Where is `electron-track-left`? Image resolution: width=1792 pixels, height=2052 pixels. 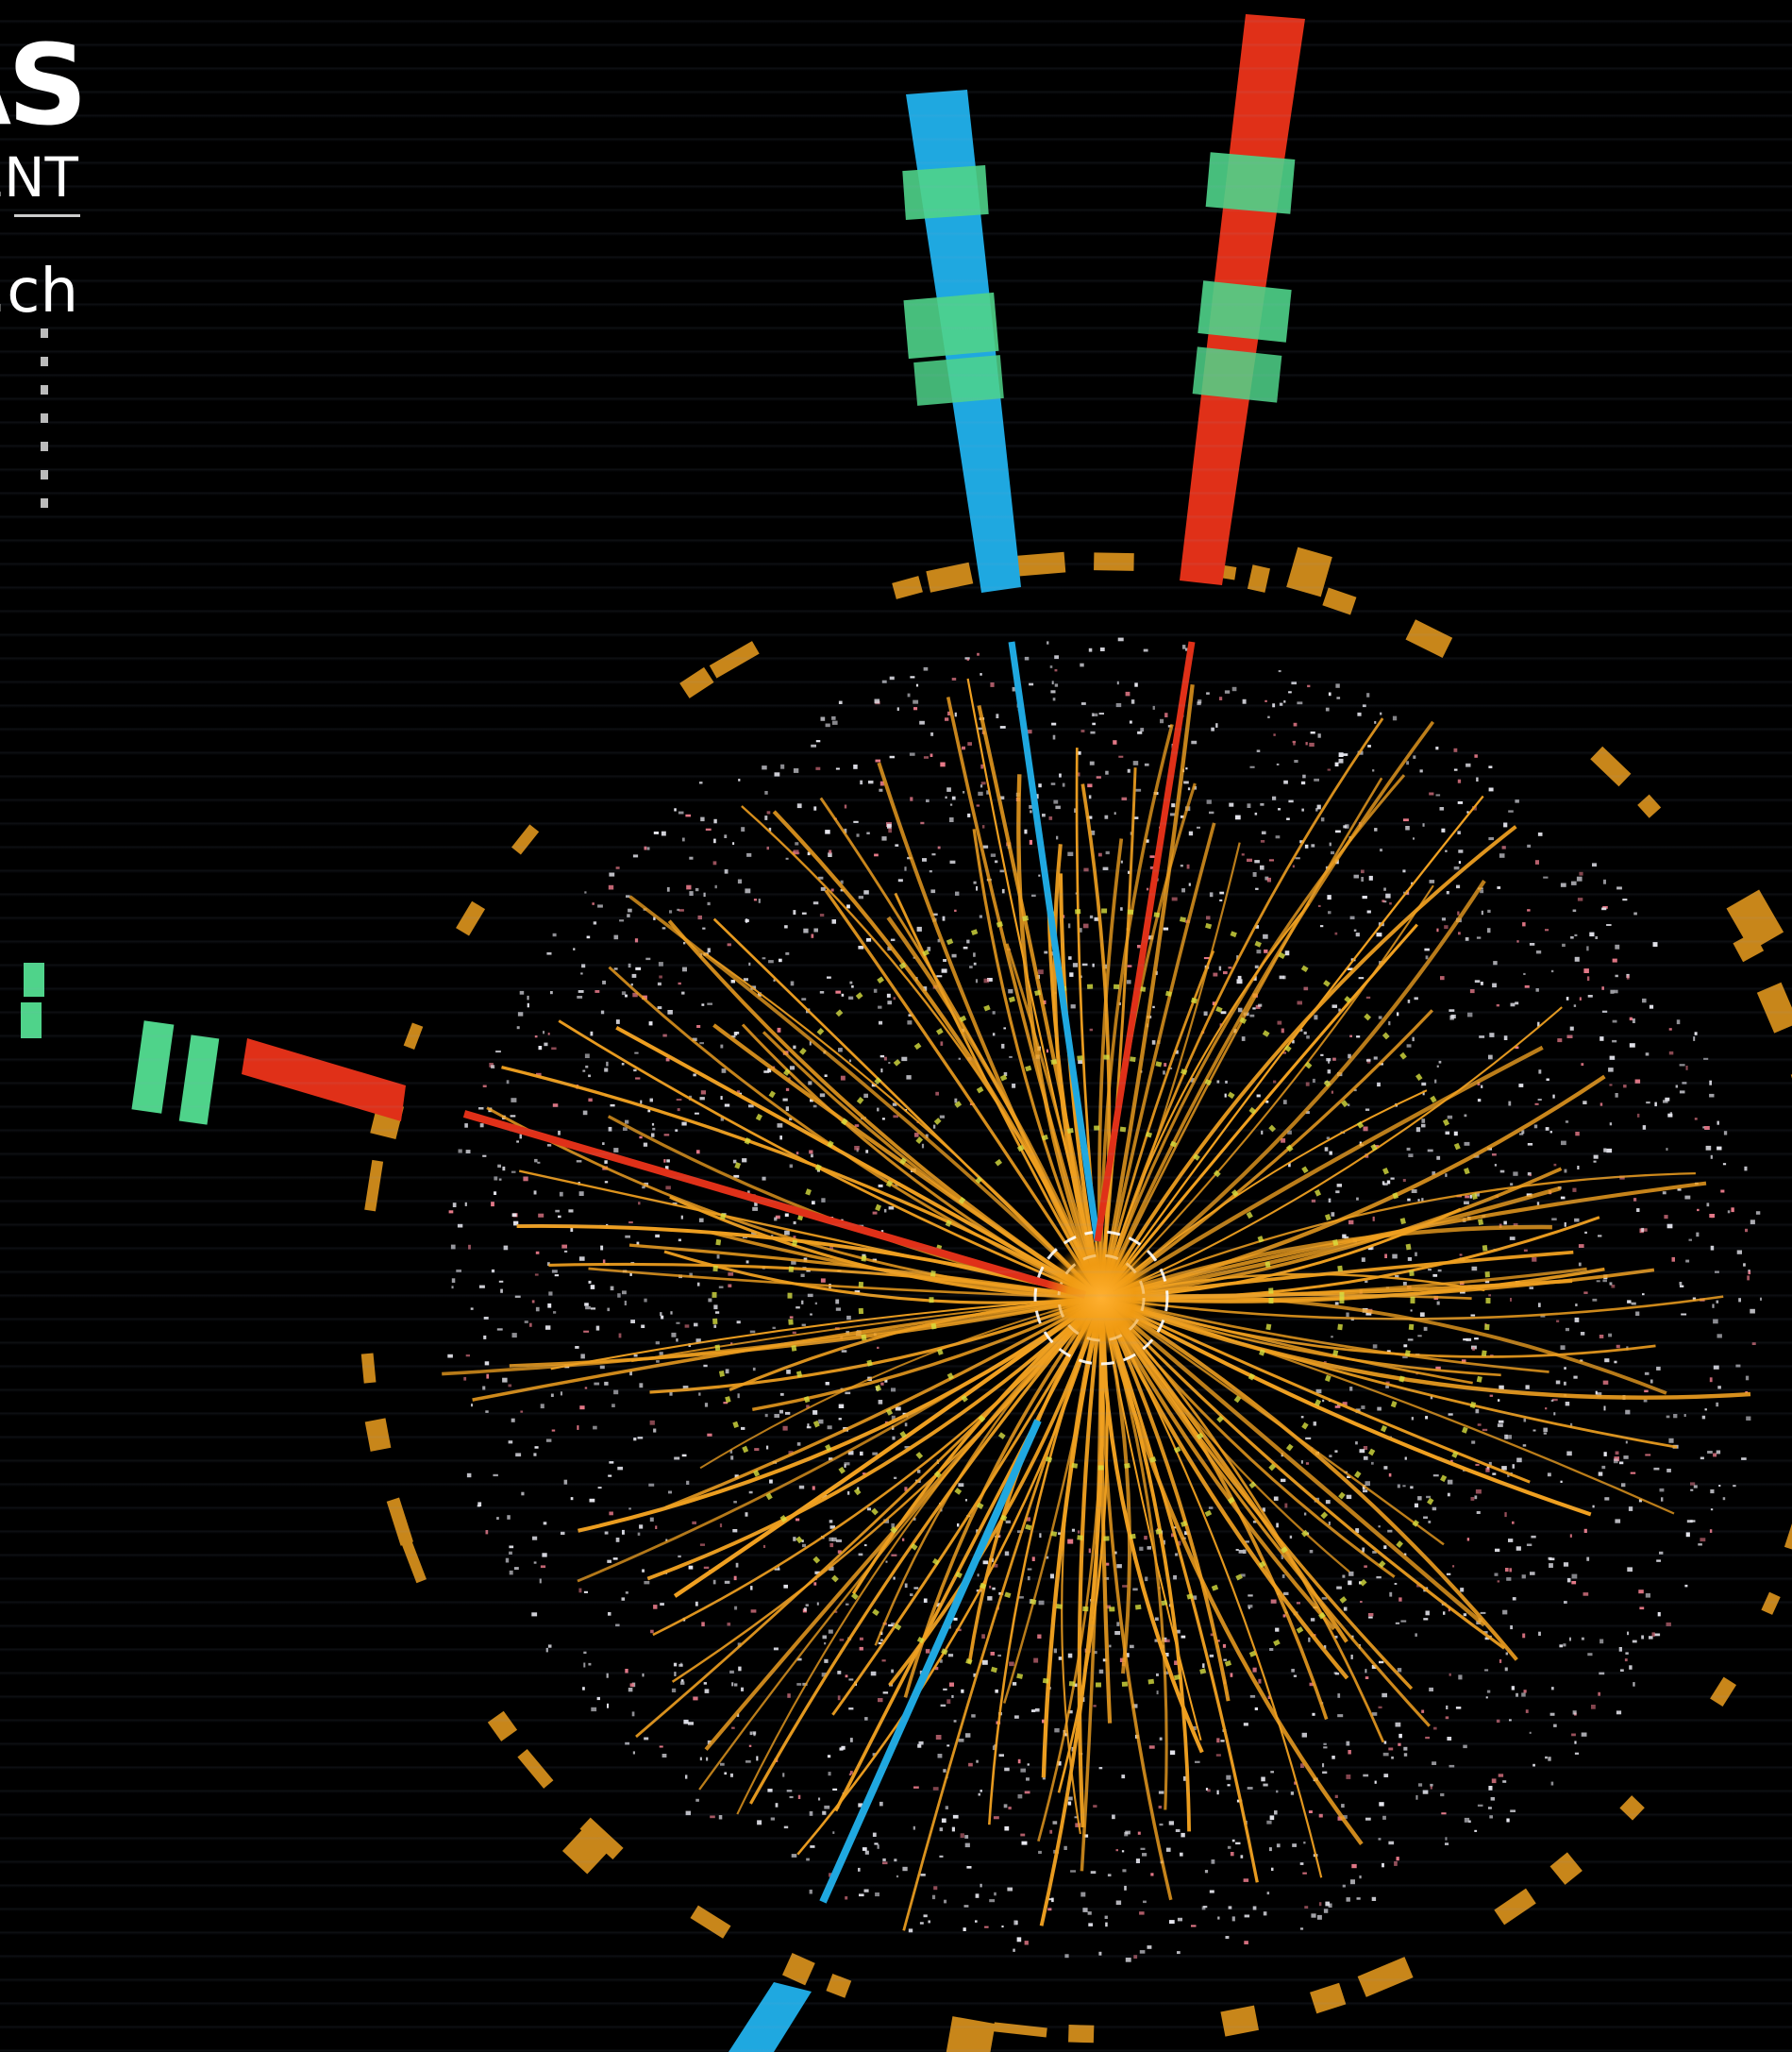
electron-track-left is located at coordinates (774, 1204).